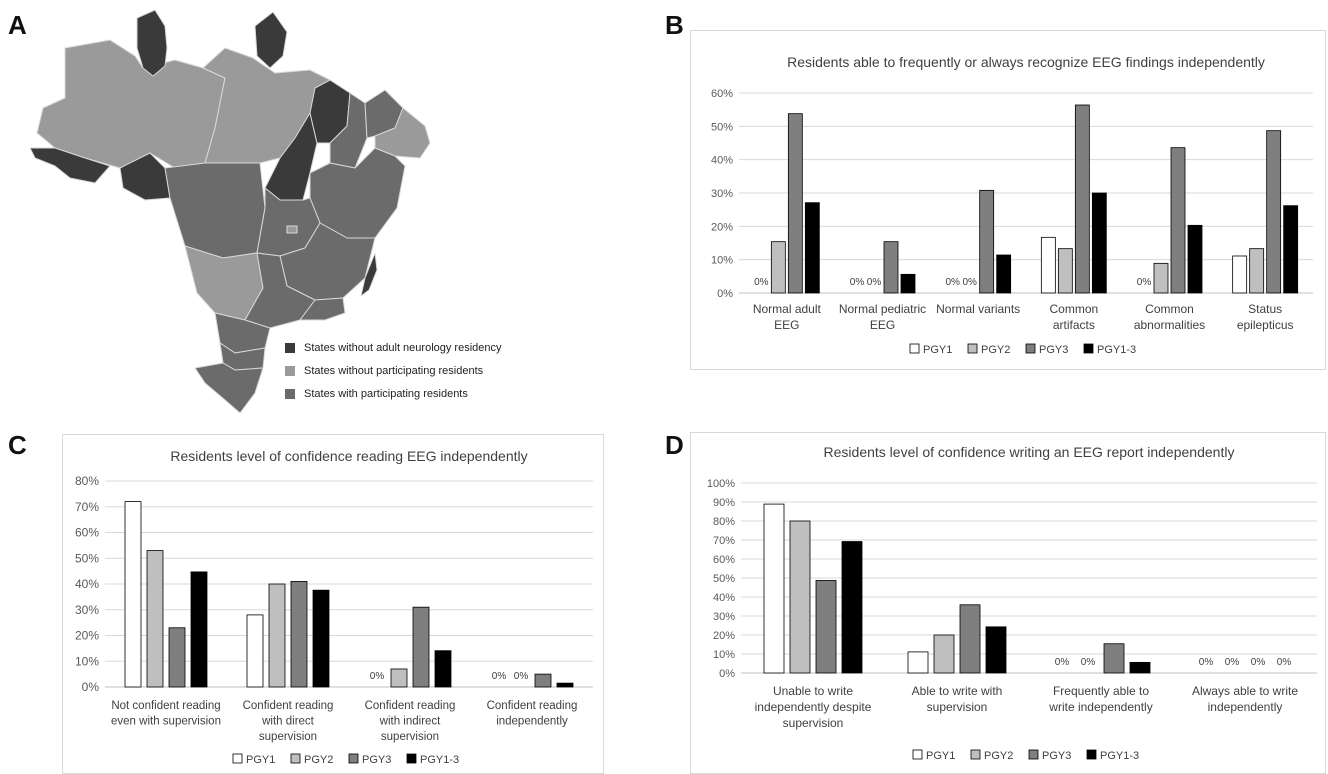 This screenshot has width=1328, height=774. Describe the element at coordinates (369, 274) in the screenshot. I see `map-state-espirito-santo` at that location.